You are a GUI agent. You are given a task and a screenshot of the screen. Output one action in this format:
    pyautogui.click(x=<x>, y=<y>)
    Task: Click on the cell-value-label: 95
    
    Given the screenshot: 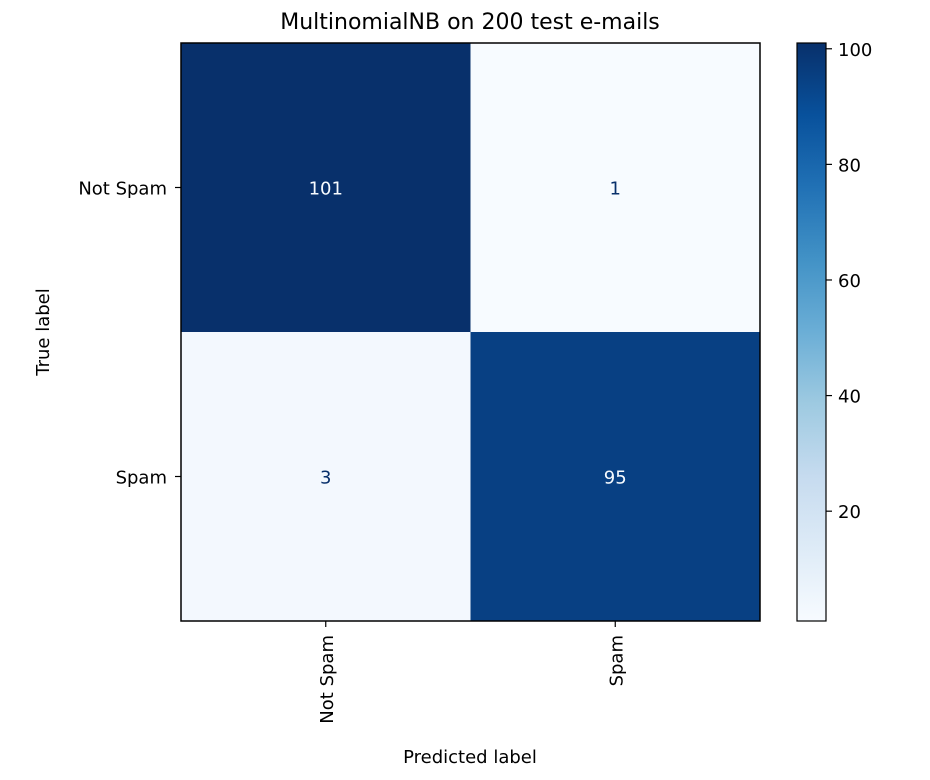 What is the action you would take?
    pyautogui.click(x=615, y=478)
    